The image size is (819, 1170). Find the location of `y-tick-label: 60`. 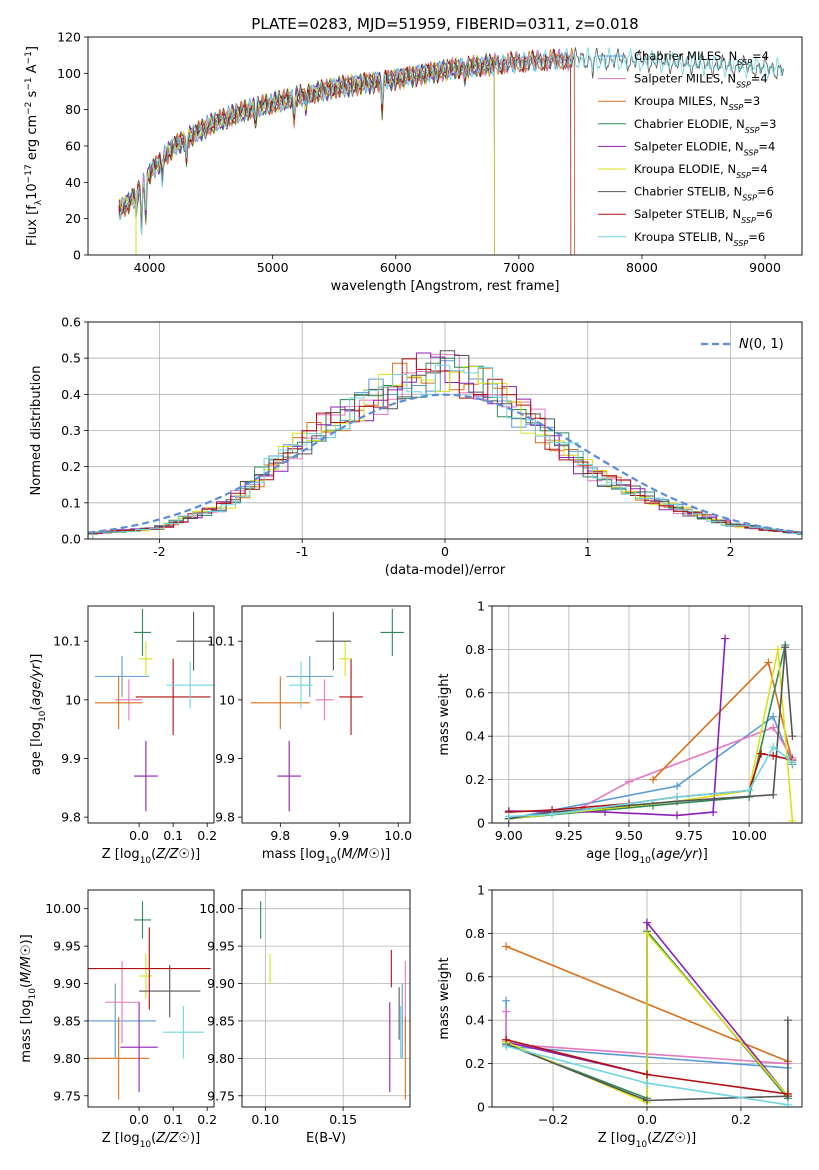

y-tick-label: 60 is located at coordinates (73, 146).